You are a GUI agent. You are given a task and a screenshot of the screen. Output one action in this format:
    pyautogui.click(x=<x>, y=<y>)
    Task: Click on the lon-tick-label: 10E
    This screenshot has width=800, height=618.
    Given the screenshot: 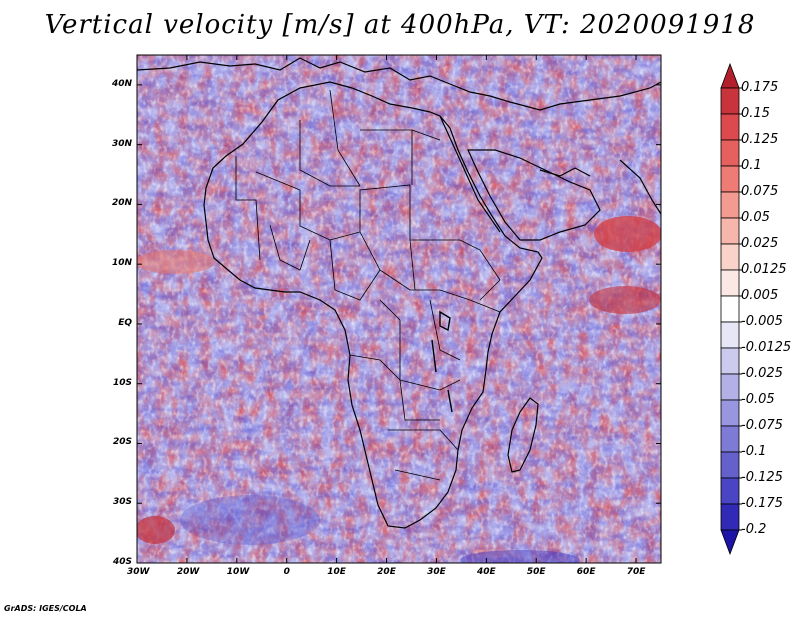 What is the action you would take?
    pyautogui.click(x=336, y=572)
    